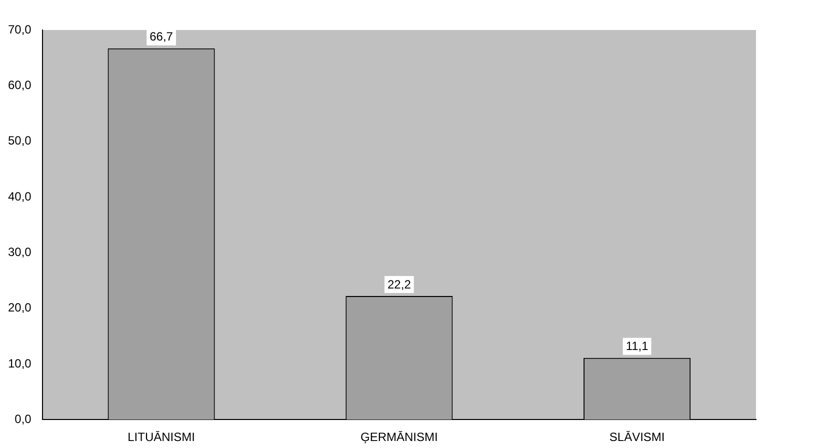 Image resolution: width=816 pixels, height=448 pixels. What do you see at coordinates (637, 437) in the screenshot?
I see `x-tick-label: SLĀVISMI` at bounding box center [637, 437].